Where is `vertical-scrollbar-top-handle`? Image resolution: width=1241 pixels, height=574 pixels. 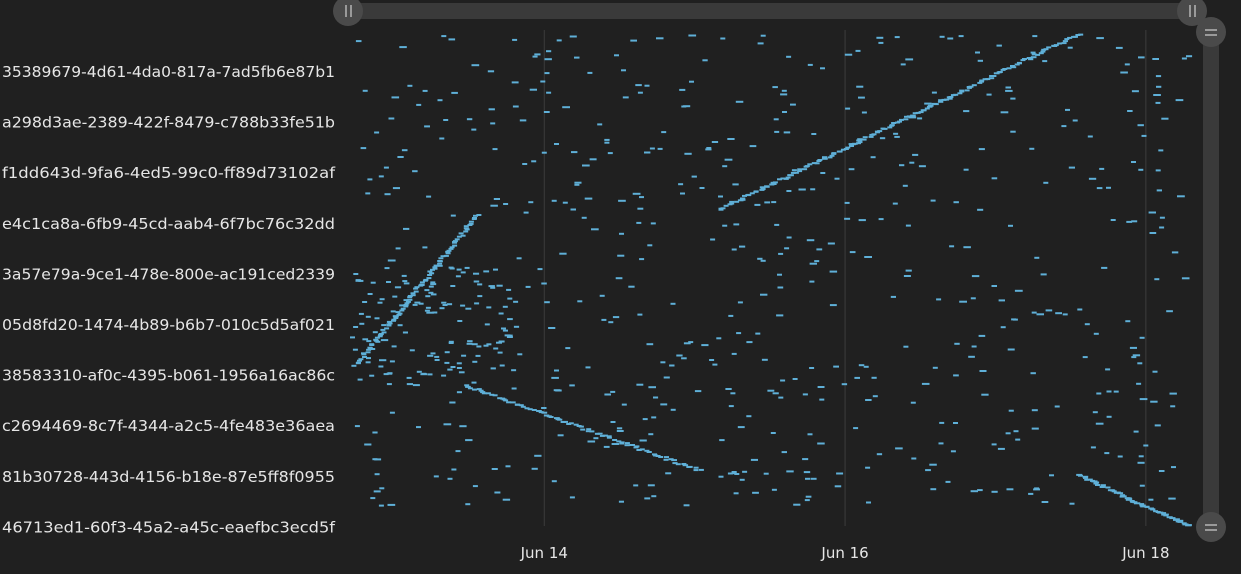
vertical-scrollbar-top-handle is located at coordinates (1211, 32).